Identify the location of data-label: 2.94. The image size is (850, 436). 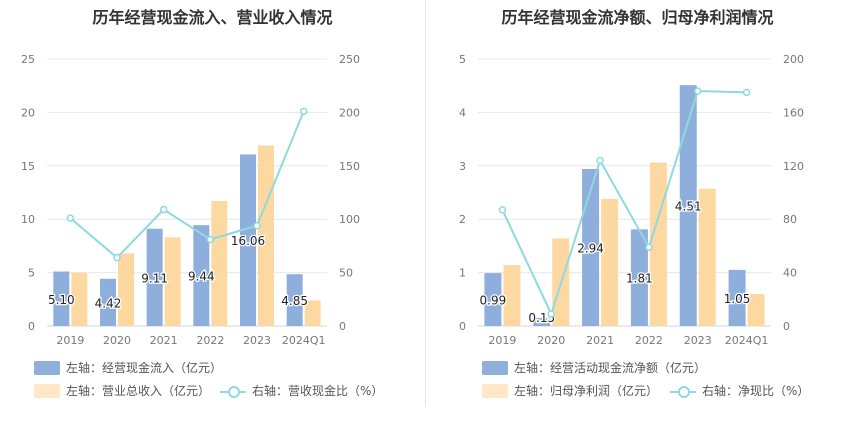
(590, 249).